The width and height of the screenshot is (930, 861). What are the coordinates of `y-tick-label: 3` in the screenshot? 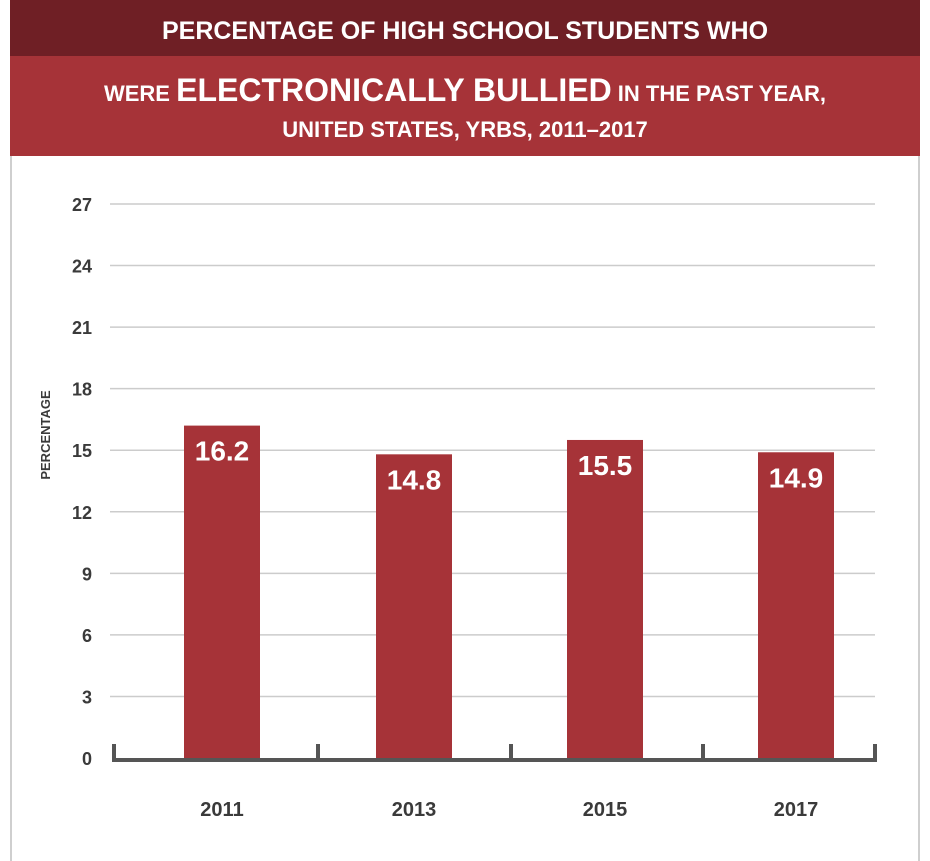 It's located at (87, 697).